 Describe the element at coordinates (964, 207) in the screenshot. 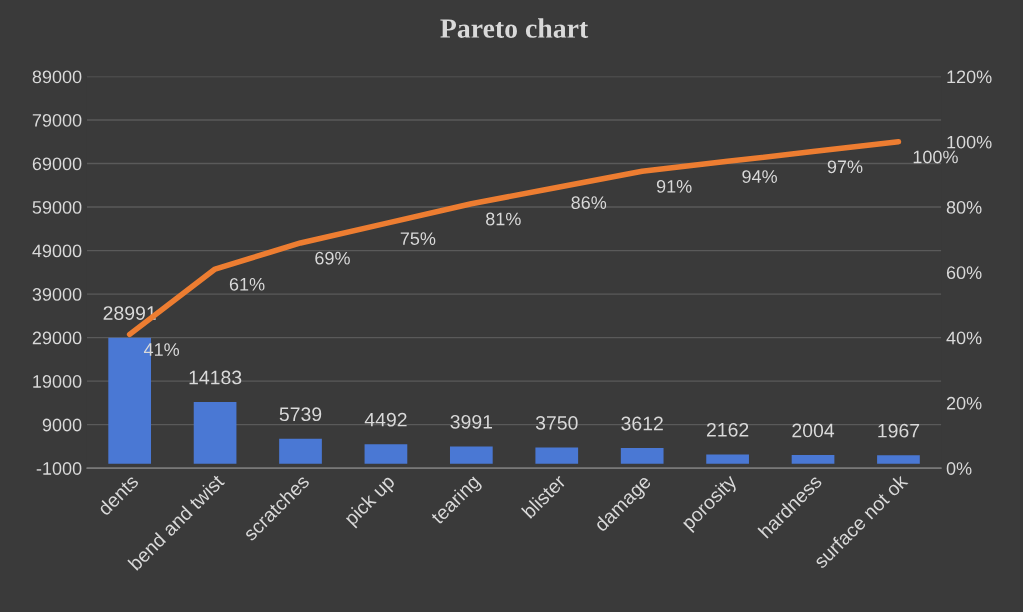

I see `y2-tick-label: 80%` at that location.